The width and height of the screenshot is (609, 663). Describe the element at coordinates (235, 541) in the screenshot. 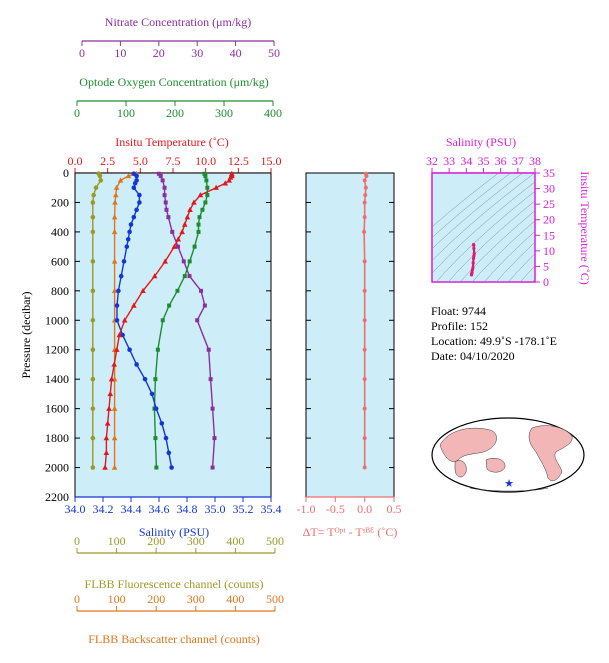

I see `fluorescence-tick-label: 400` at that location.